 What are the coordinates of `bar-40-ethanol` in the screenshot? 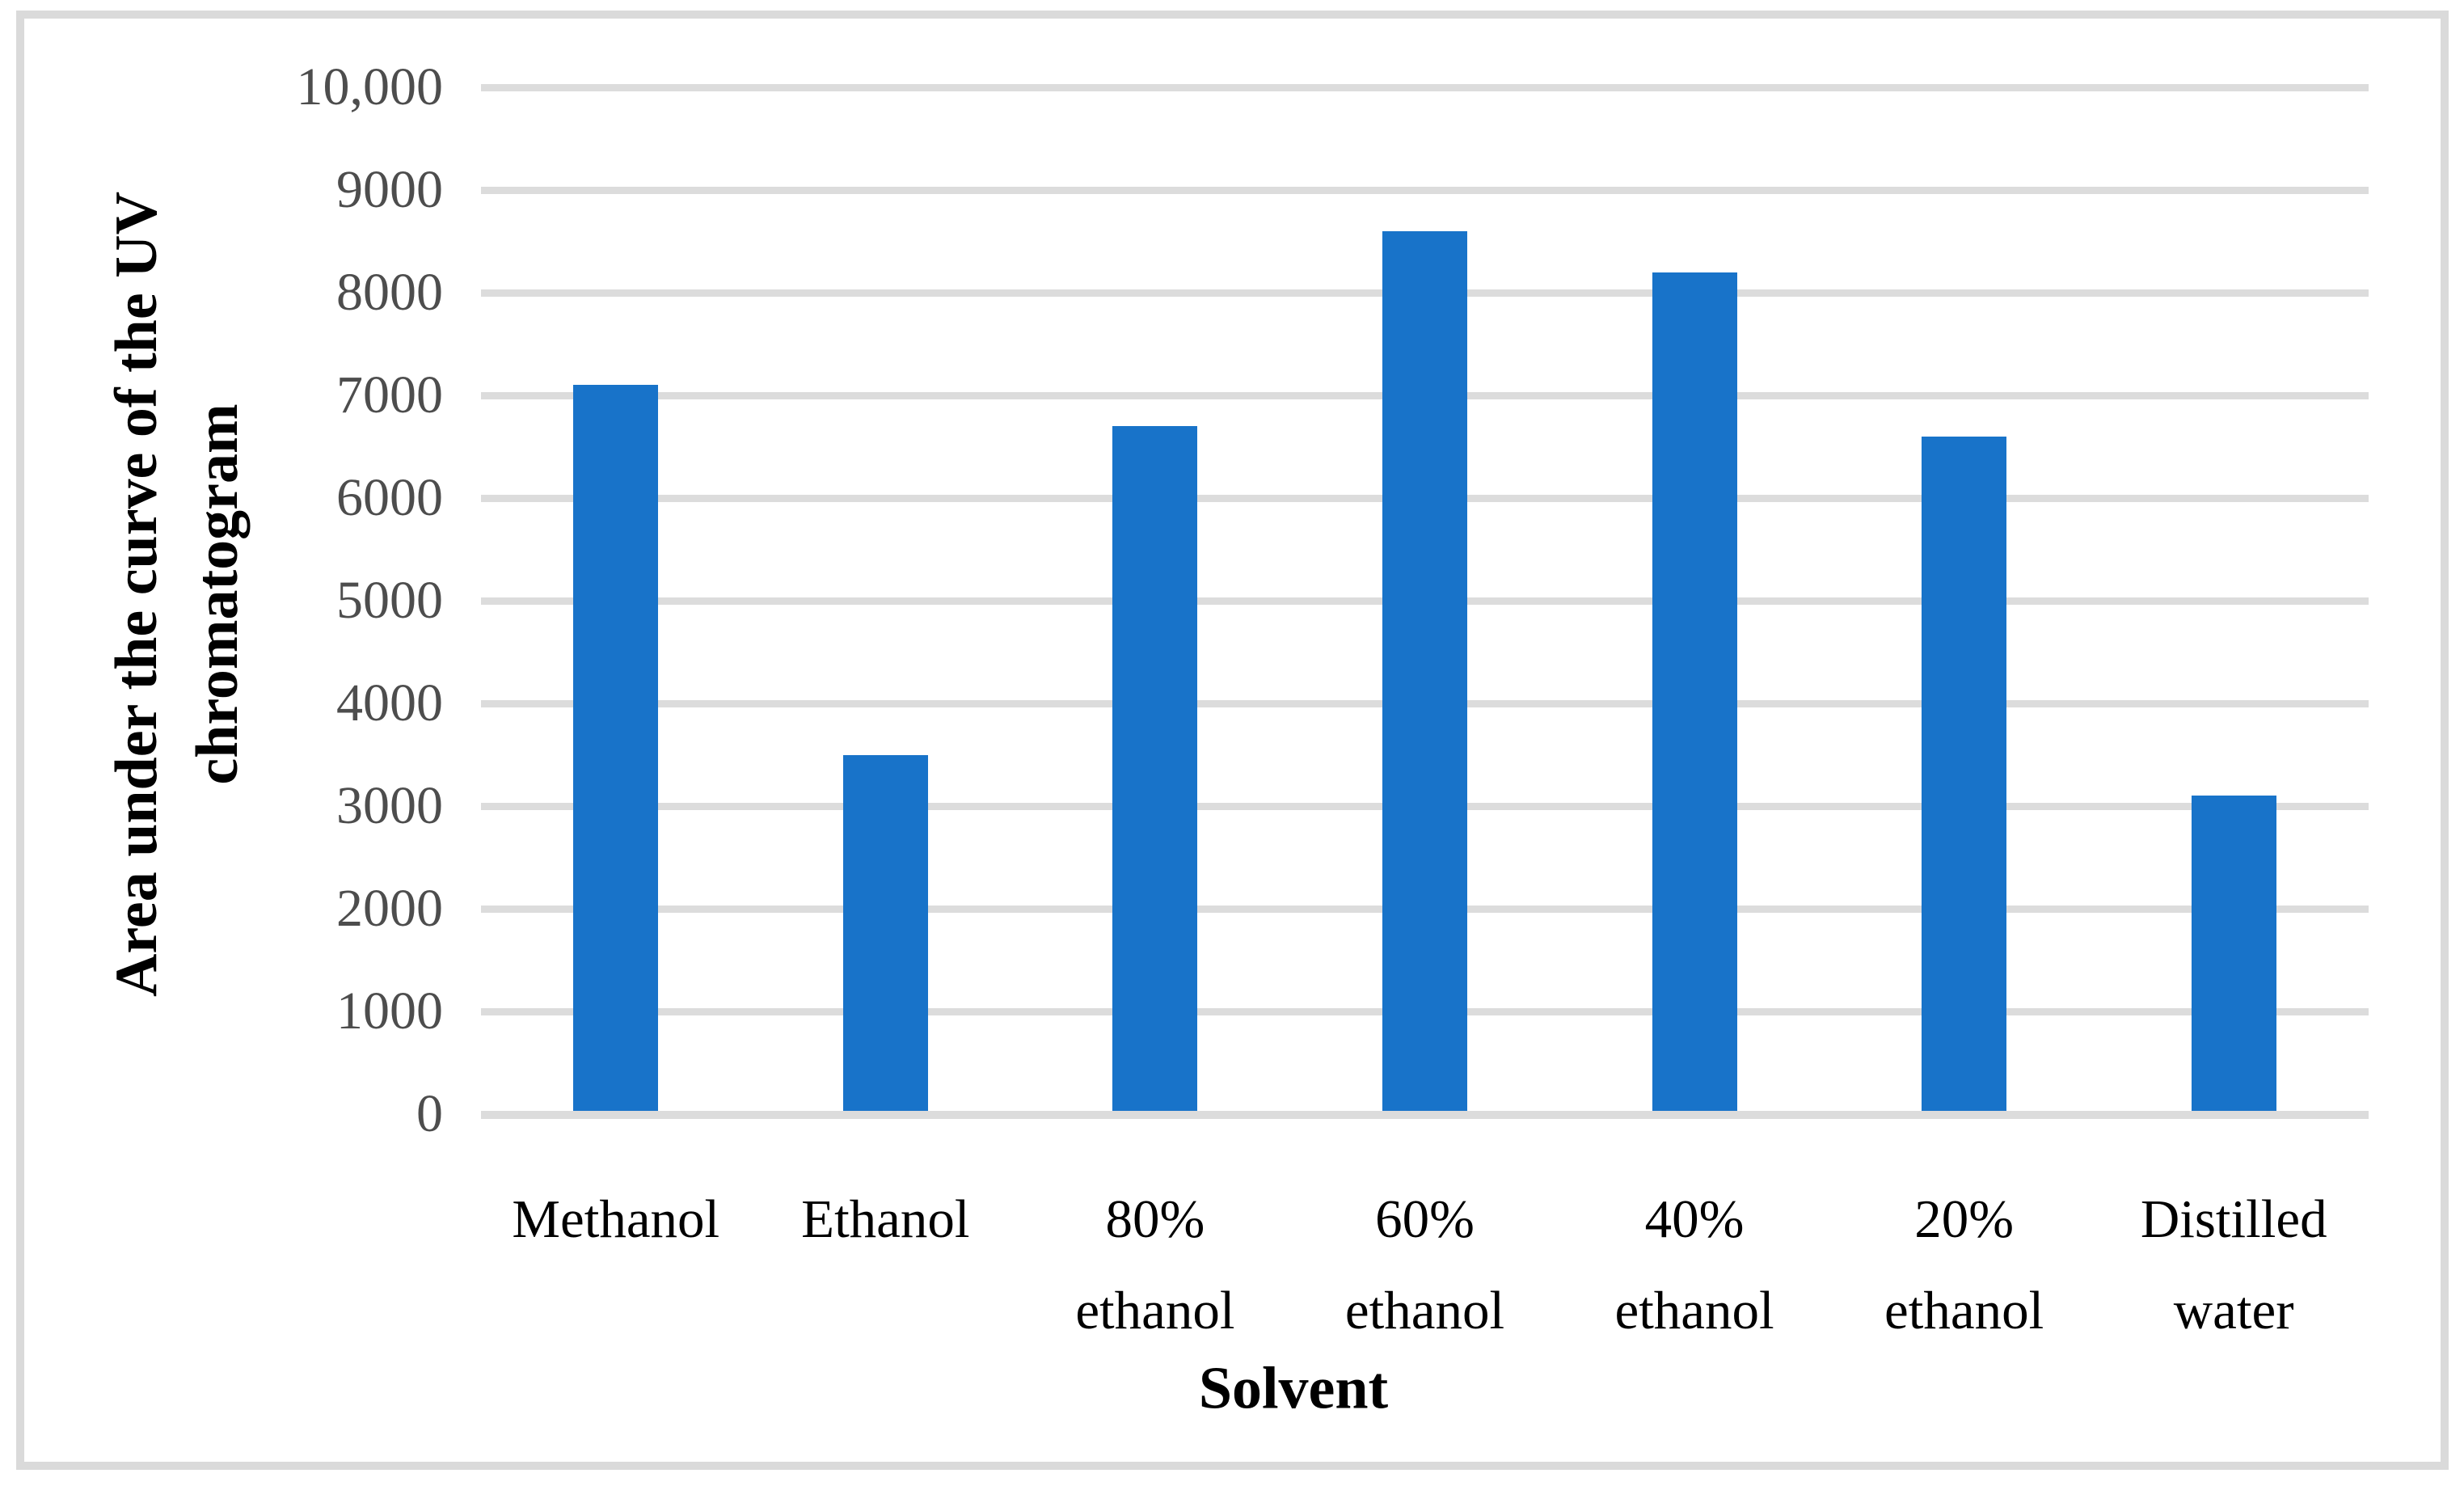 It's located at (1695, 691).